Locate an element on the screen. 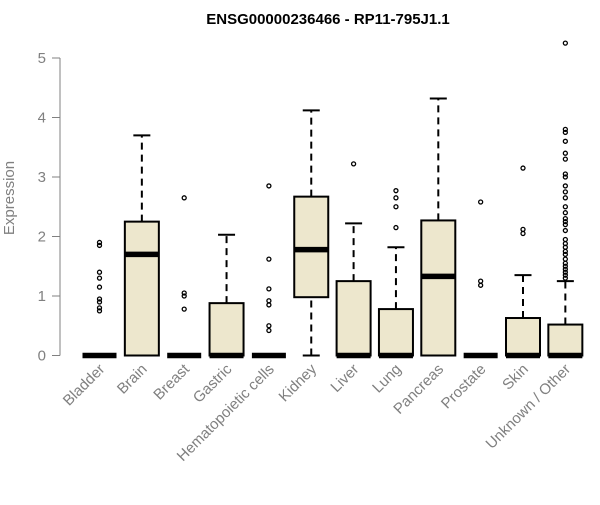  y-tick-label: 2 is located at coordinates (42, 237).